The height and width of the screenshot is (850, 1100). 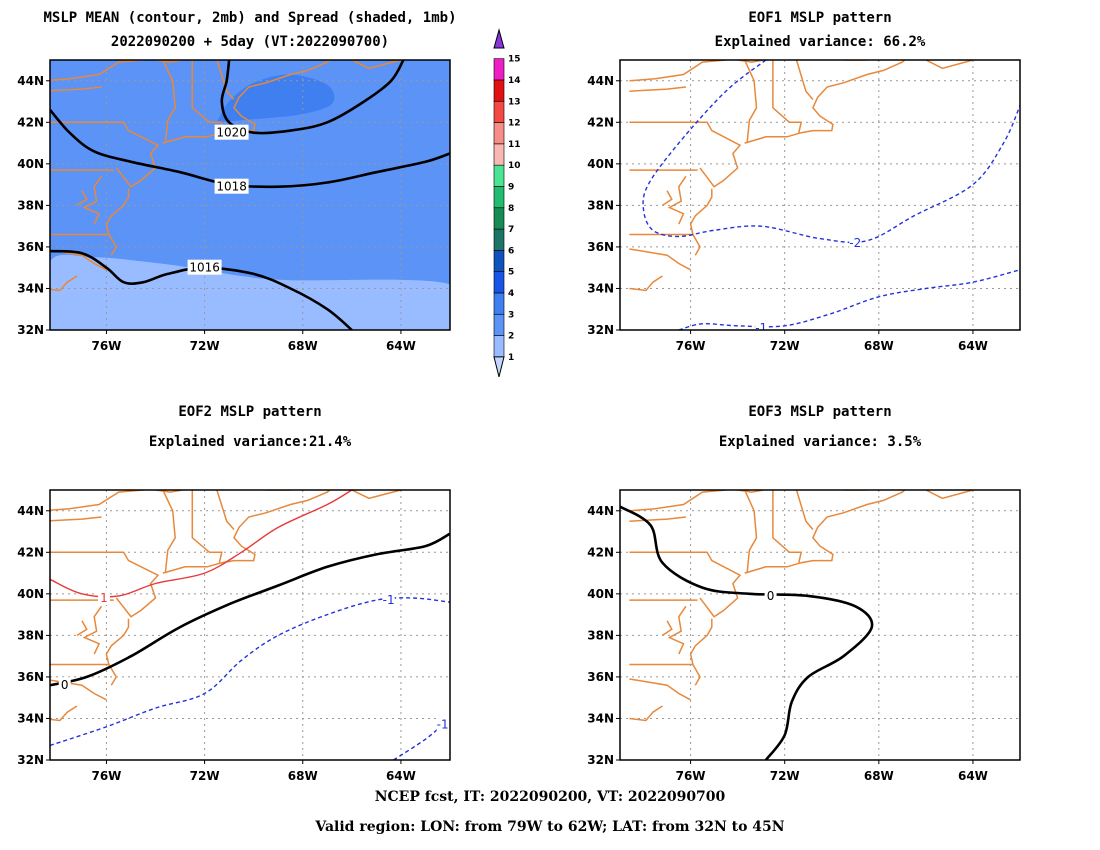 What do you see at coordinates (511, 230) in the screenshot?
I see `colorbar-tick-label: 7` at bounding box center [511, 230].